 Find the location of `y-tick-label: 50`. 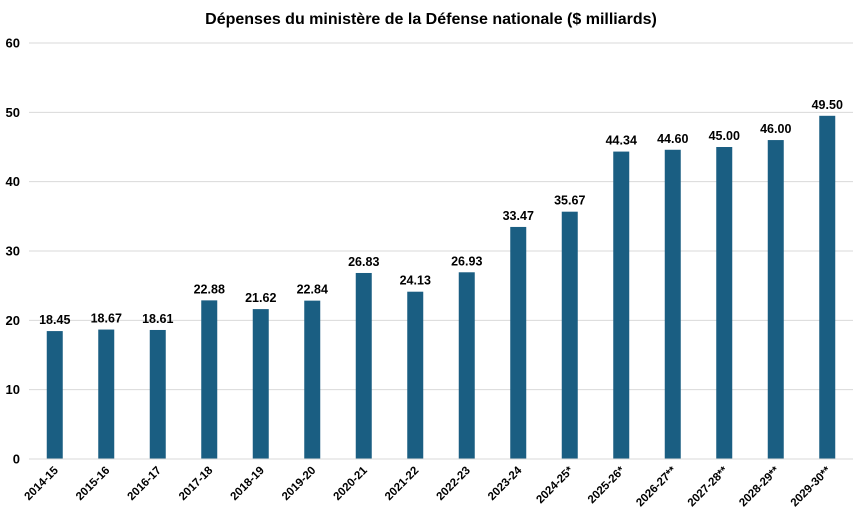

y-tick-label: 50 is located at coordinates (13, 112).